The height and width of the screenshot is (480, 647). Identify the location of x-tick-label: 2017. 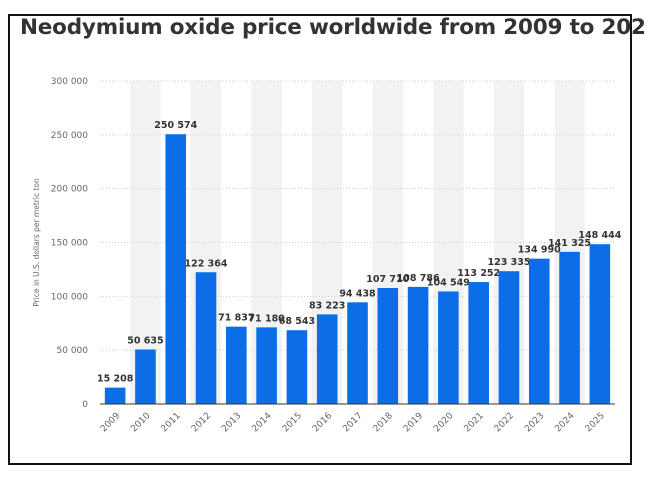
(352, 422).